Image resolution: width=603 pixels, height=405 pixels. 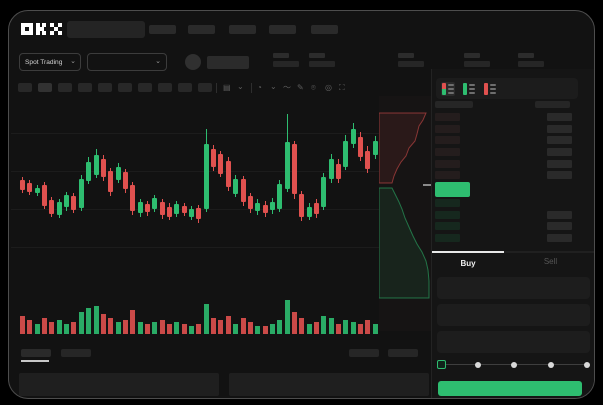 I want to click on gridline, so click(x=220, y=247).